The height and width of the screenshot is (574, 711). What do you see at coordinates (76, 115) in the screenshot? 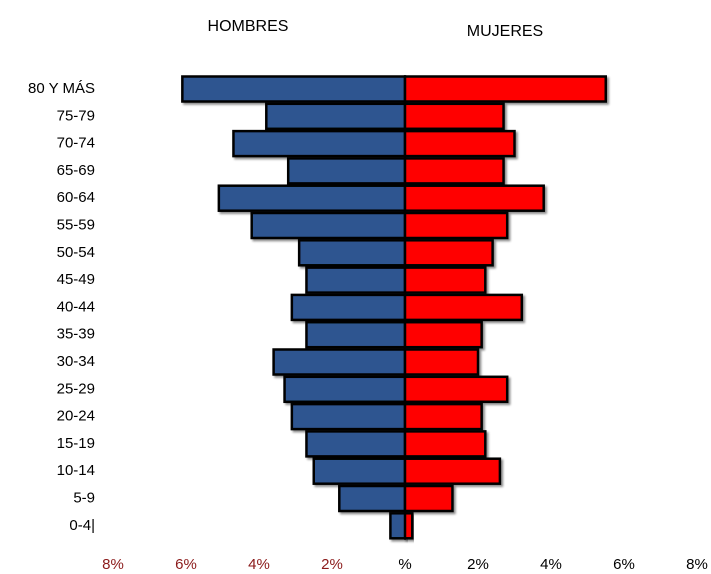
I see `category-label: 75-79` at bounding box center [76, 115].